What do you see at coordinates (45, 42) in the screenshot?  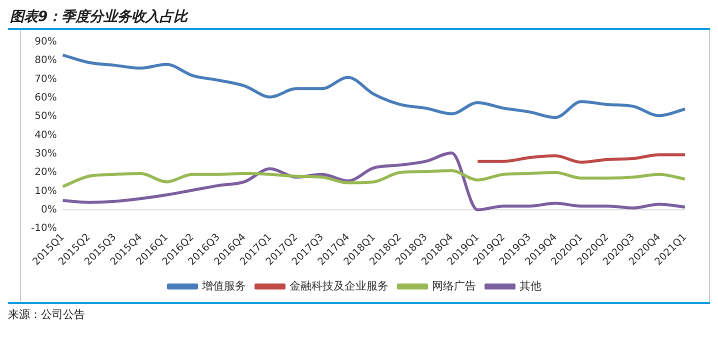 I see `y-tick-label: 90%` at bounding box center [45, 42].